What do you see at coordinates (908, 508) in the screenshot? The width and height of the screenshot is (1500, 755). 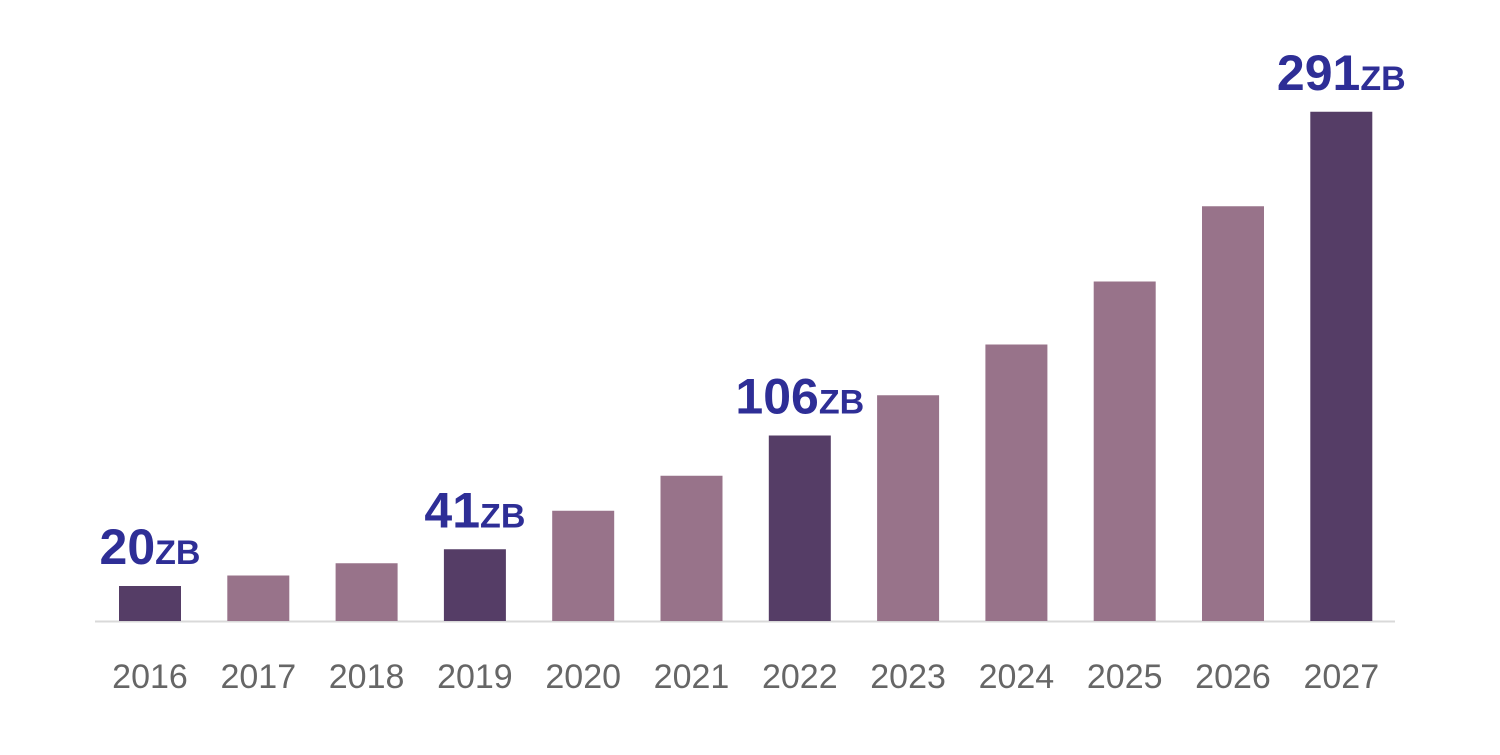 I see `bar-2023` at bounding box center [908, 508].